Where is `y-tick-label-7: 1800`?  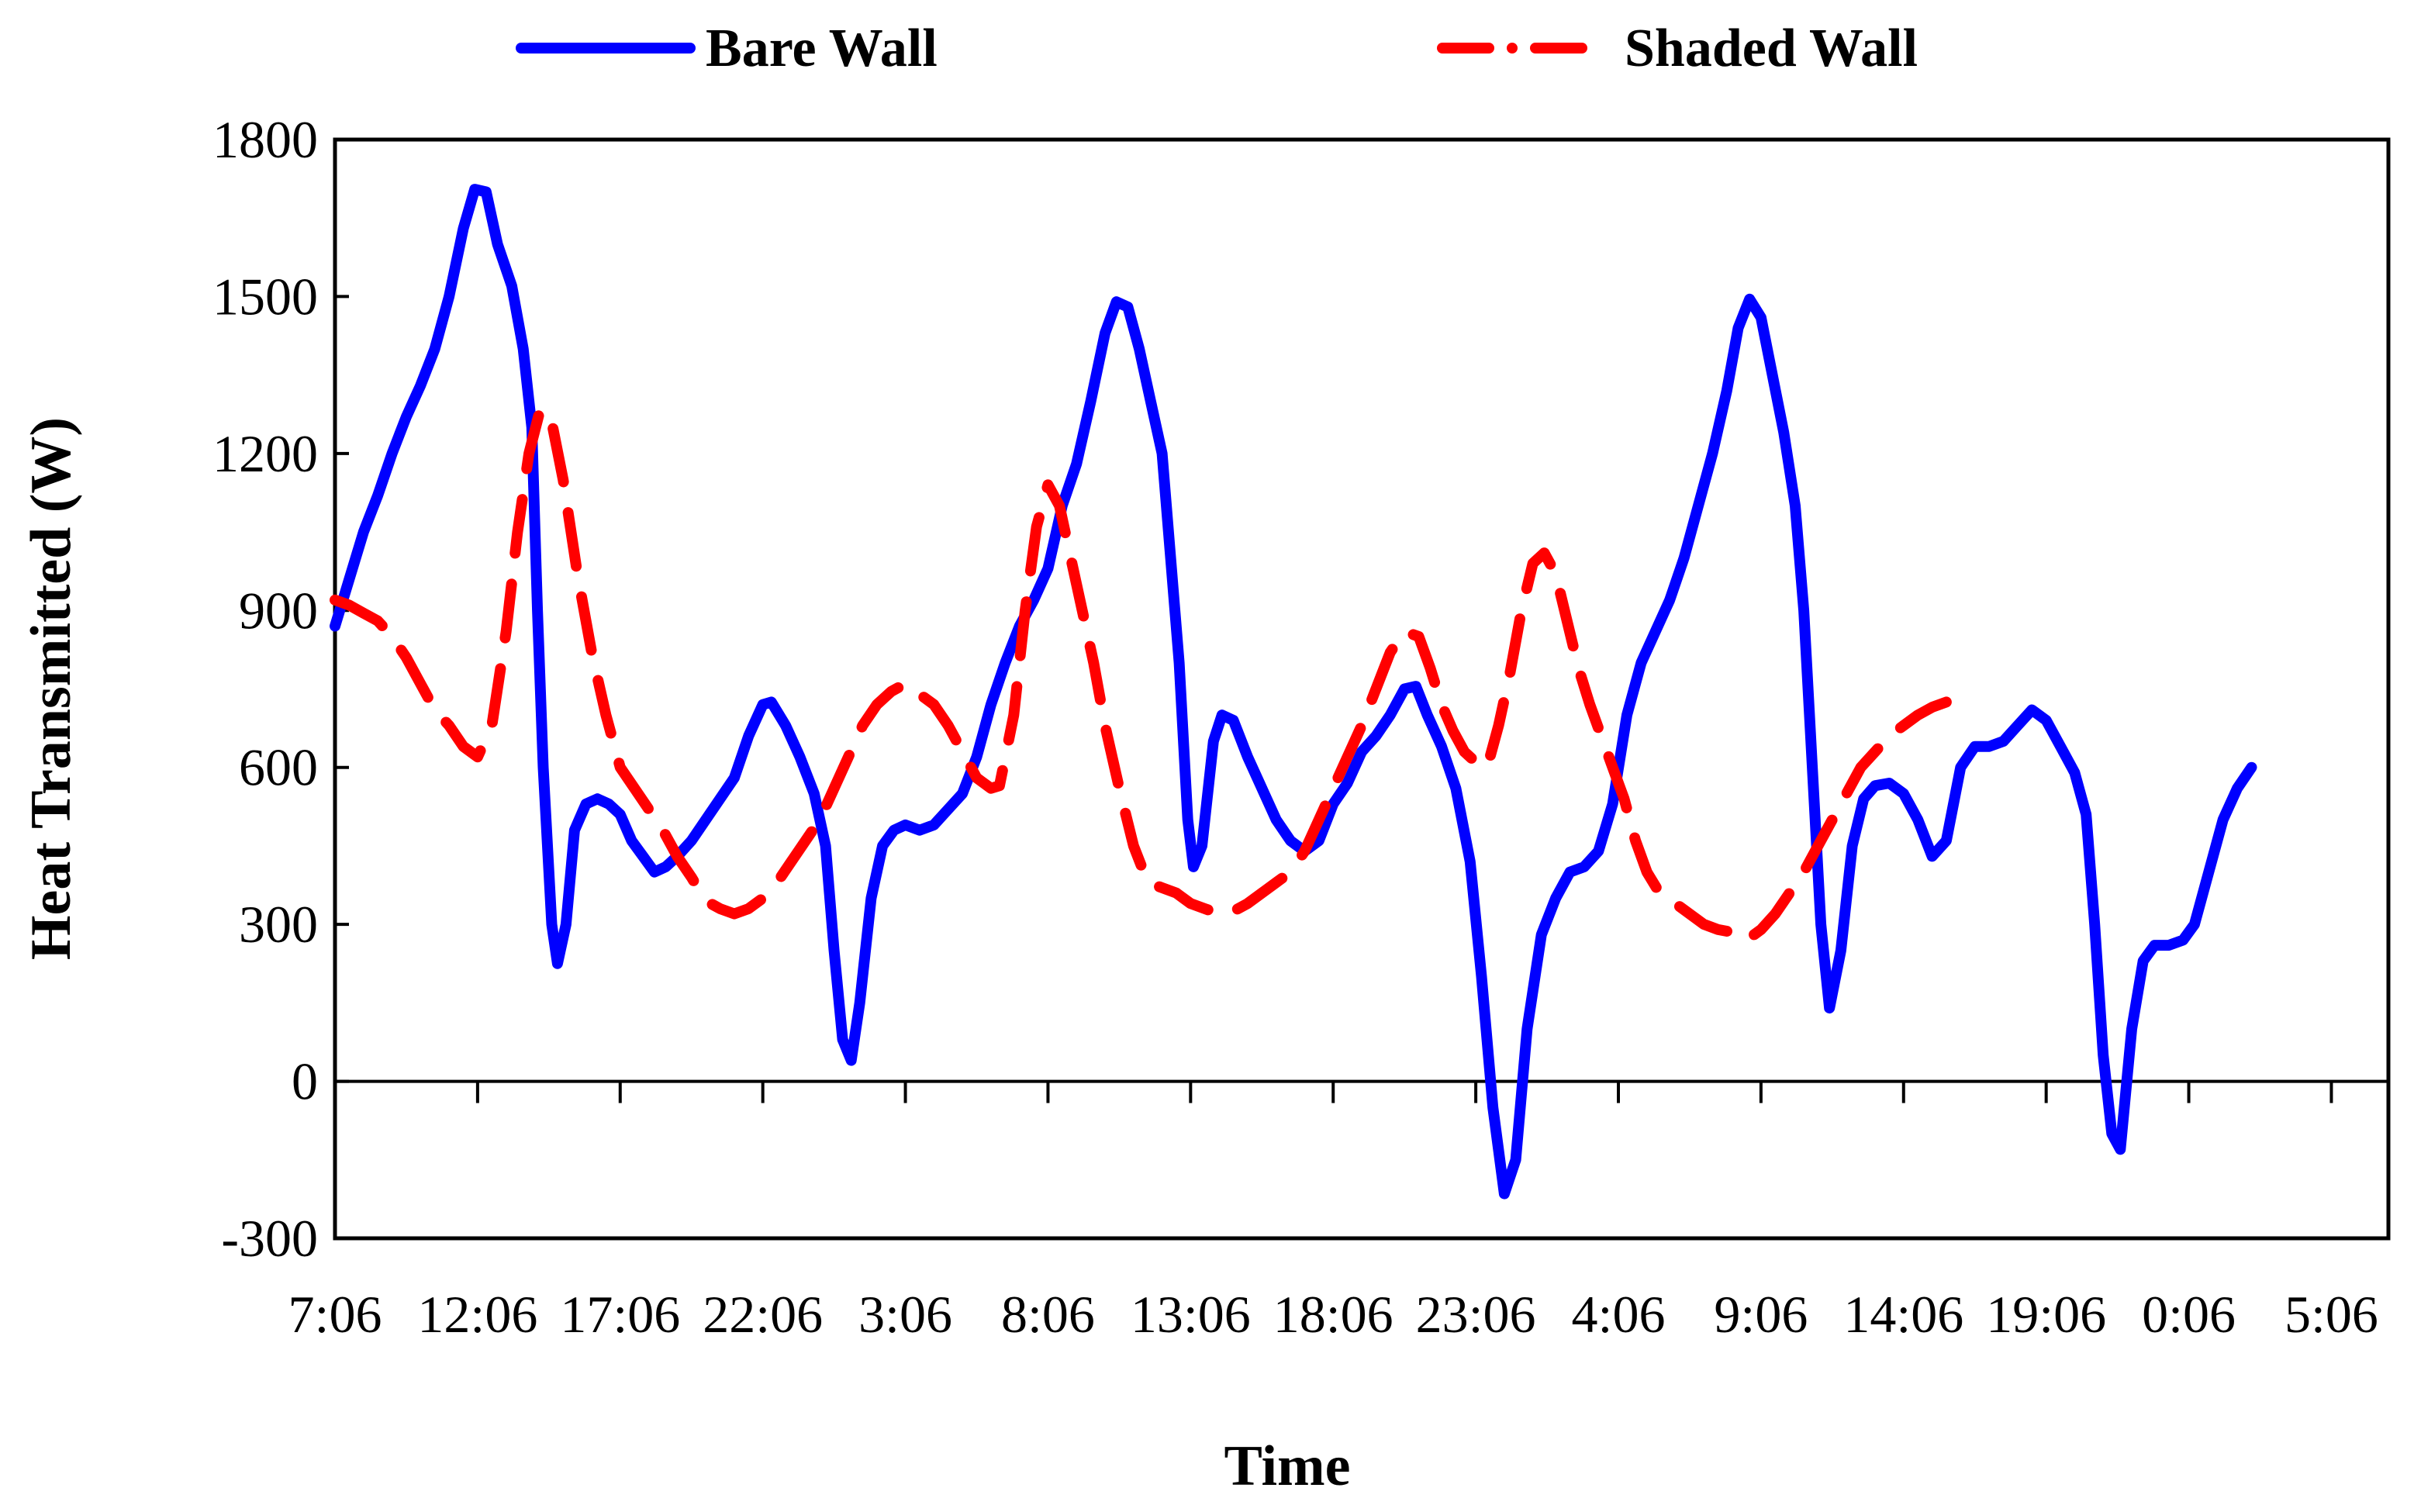 y-tick-label-7: 1800 is located at coordinates (265, 139).